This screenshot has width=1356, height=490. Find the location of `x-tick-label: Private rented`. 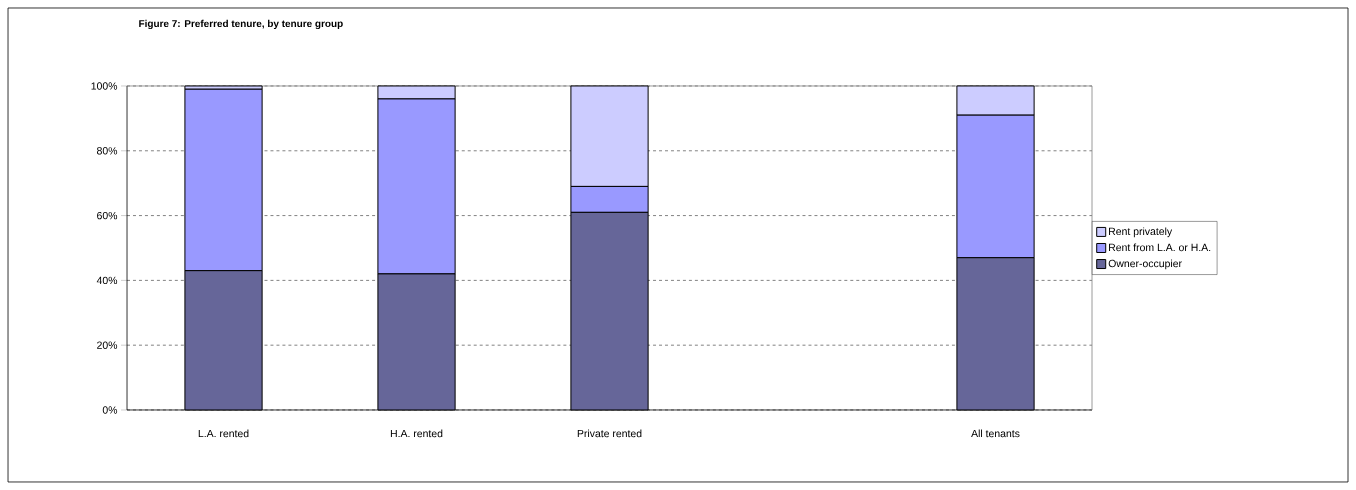

x-tick-label: Private rented is located at coordinates (609, 433).